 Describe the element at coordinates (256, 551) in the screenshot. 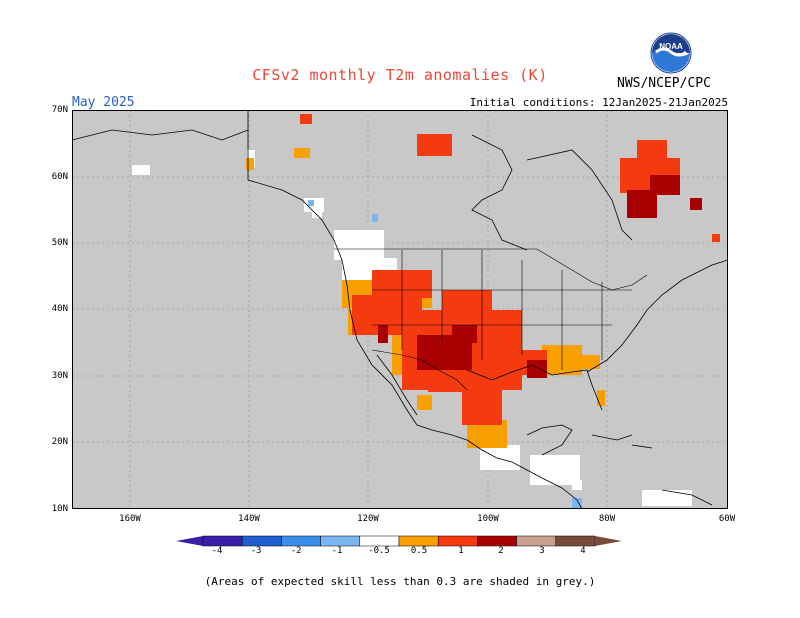

I see `colorbar-label: -3` at that location.